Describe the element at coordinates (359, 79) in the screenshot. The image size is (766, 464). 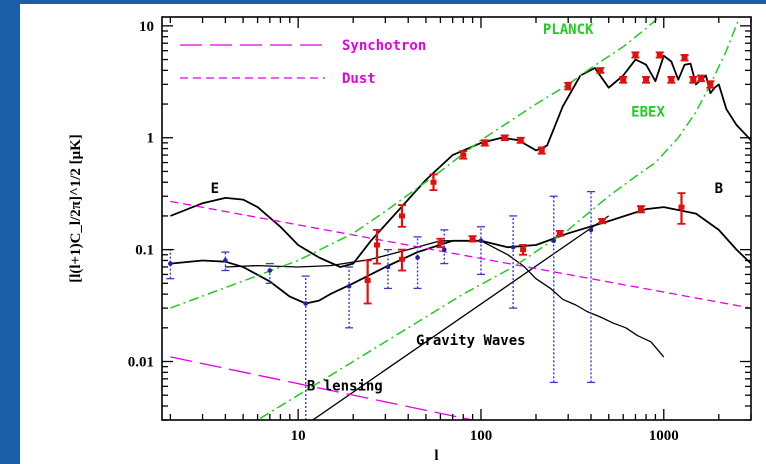
I see `legend-label-1: Dust` at that location.